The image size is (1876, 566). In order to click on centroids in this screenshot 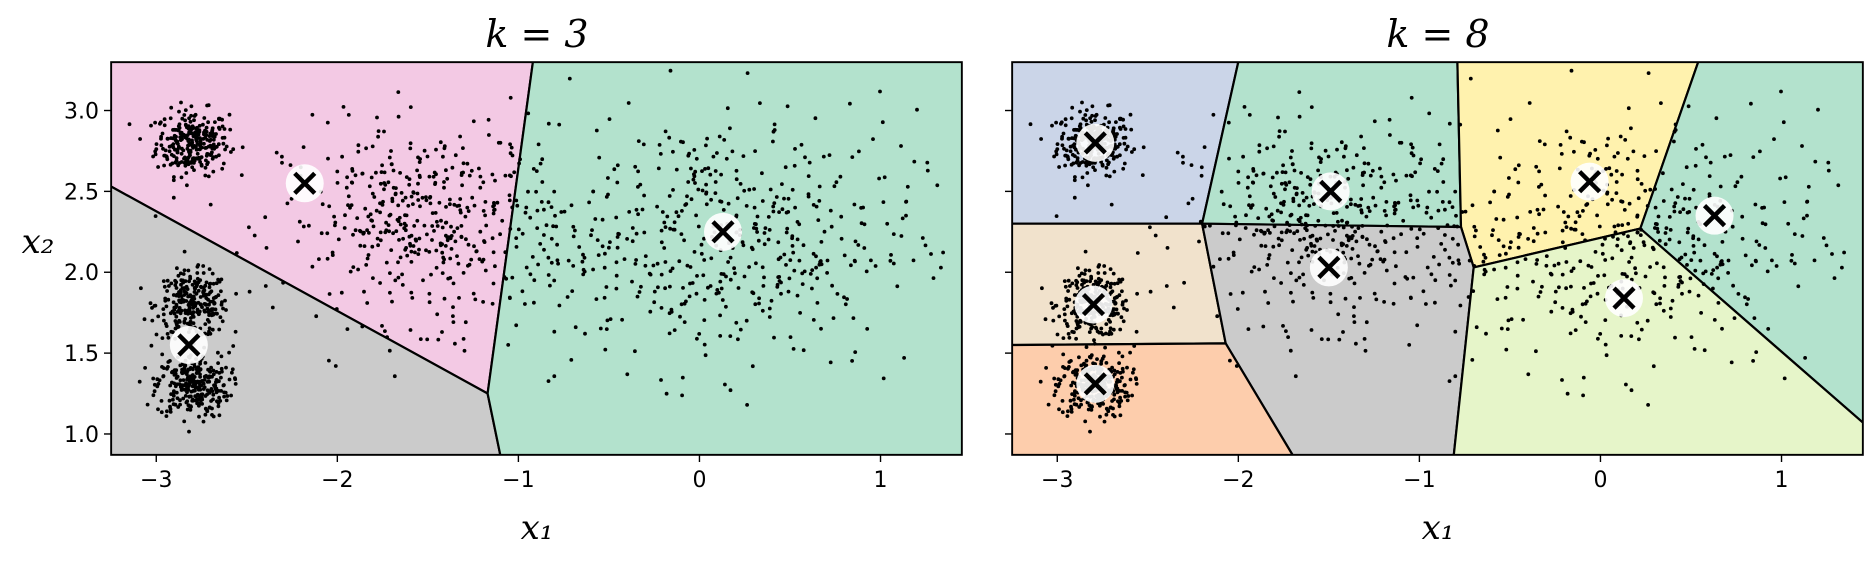, I will do `click(455, 264)`.